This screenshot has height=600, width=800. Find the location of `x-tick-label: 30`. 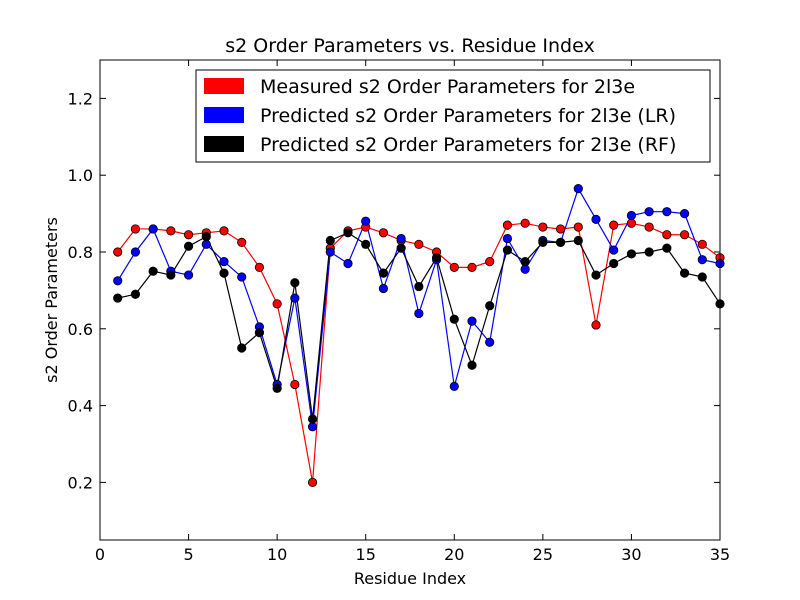

x-tick-label: 30 is located at coordinates (631, 554).